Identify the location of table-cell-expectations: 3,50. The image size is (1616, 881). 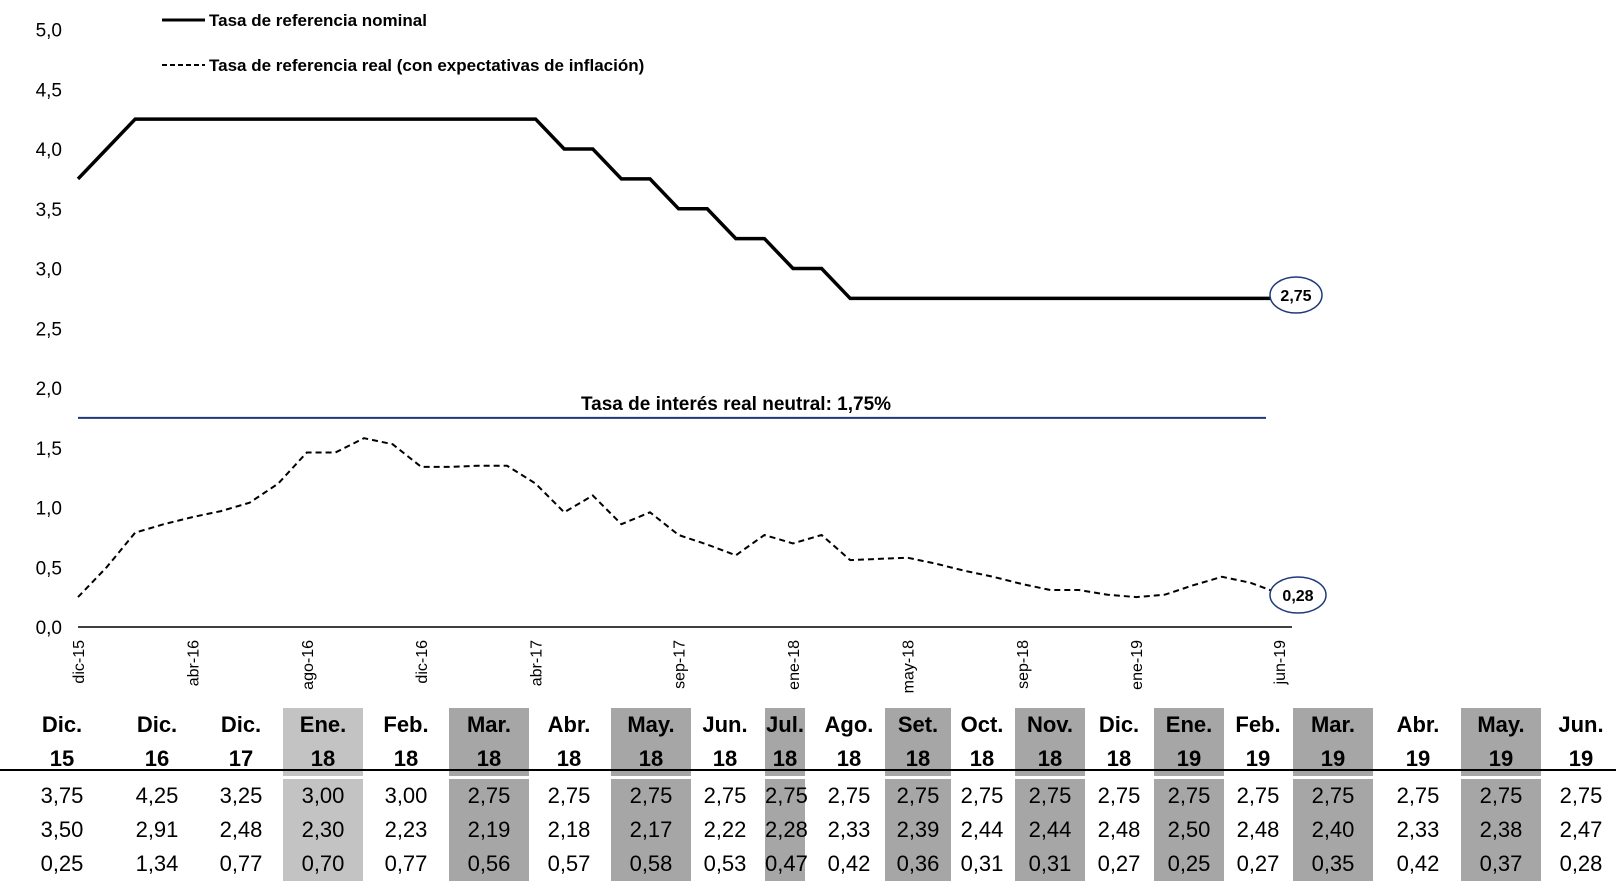
(62, 829).